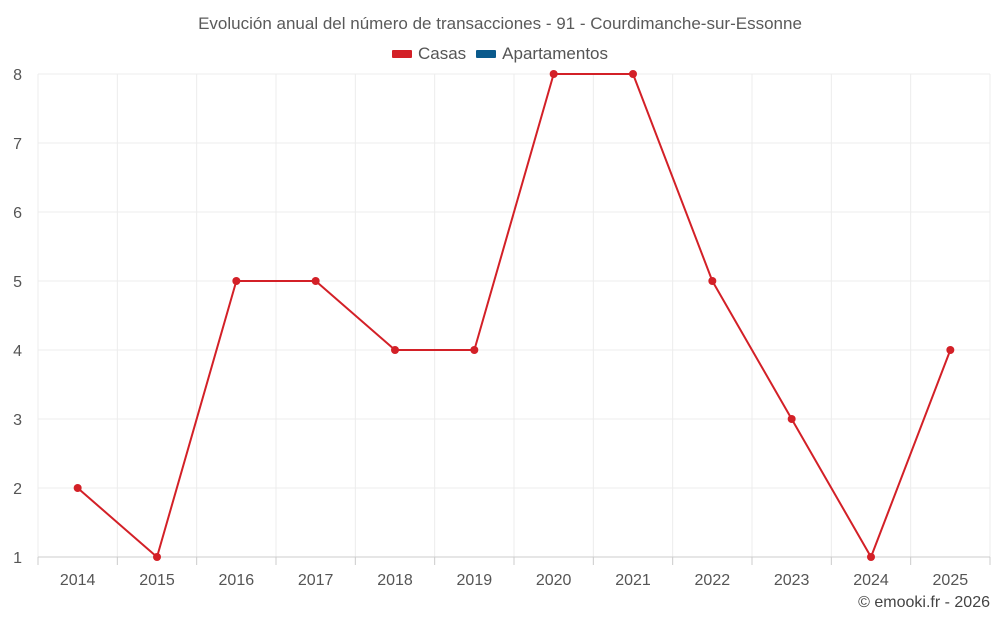 This screenshot has width=1000, height=625. I want to click on x-tick-label: 2019, so click(475, 580).